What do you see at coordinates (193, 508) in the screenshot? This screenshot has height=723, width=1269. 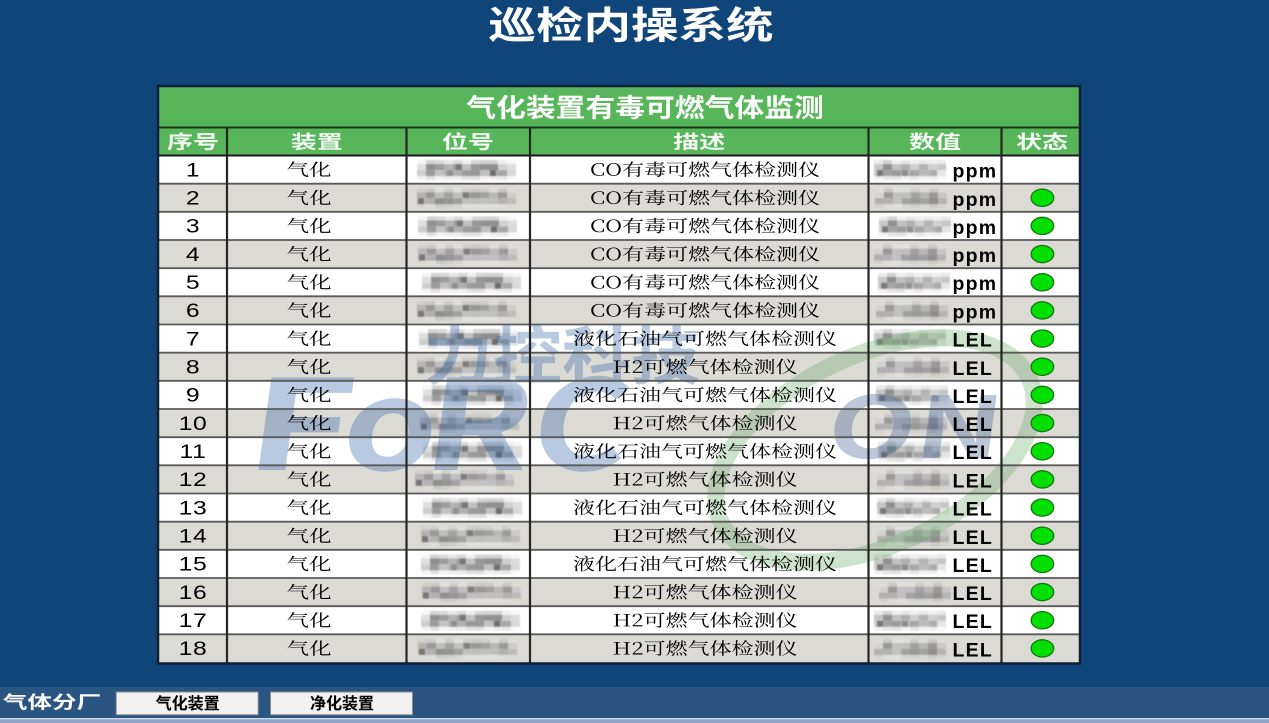 I see `svg-text: 13` at bounding box center [193, 508].